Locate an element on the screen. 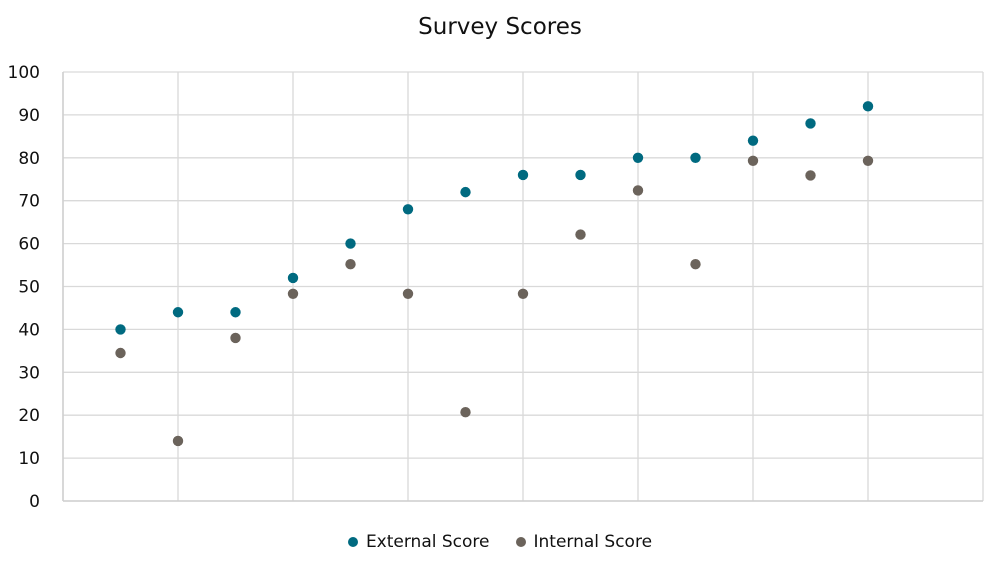 Image resolution: width=1000 pixels, height=568 pixels. y-tick-label: 60 is located at coordinates (29, 245).